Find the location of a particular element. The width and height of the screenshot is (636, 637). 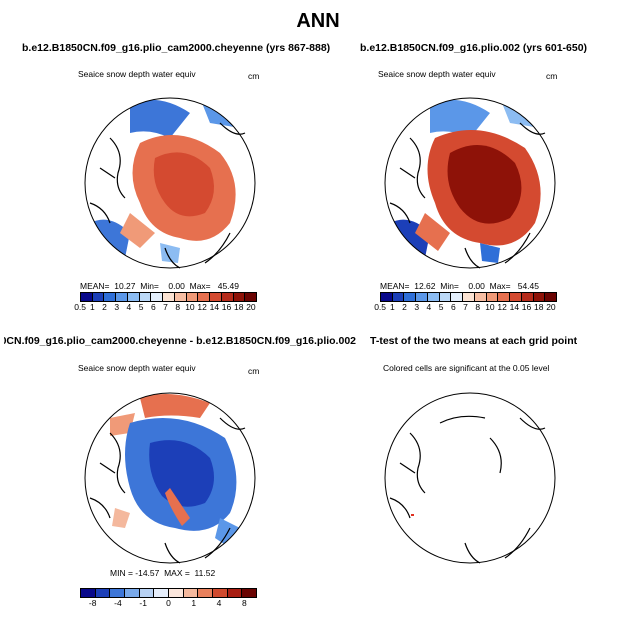

panel1-colorbar-labels: 0.5 1 2 3 4 5 6 7 8 10 12 14 16 18 20 is located at coordinates (165, 307).